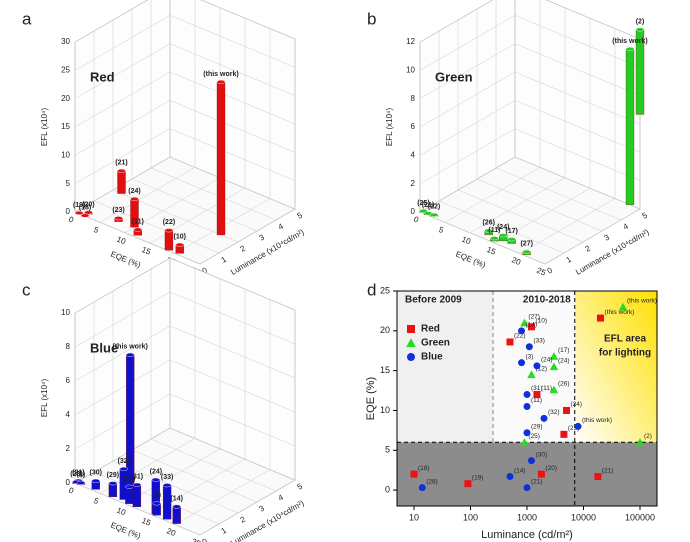  Describe the element at coordinates (130, 347) in the screenshot. I see `bar-label: (this work)` at that location.